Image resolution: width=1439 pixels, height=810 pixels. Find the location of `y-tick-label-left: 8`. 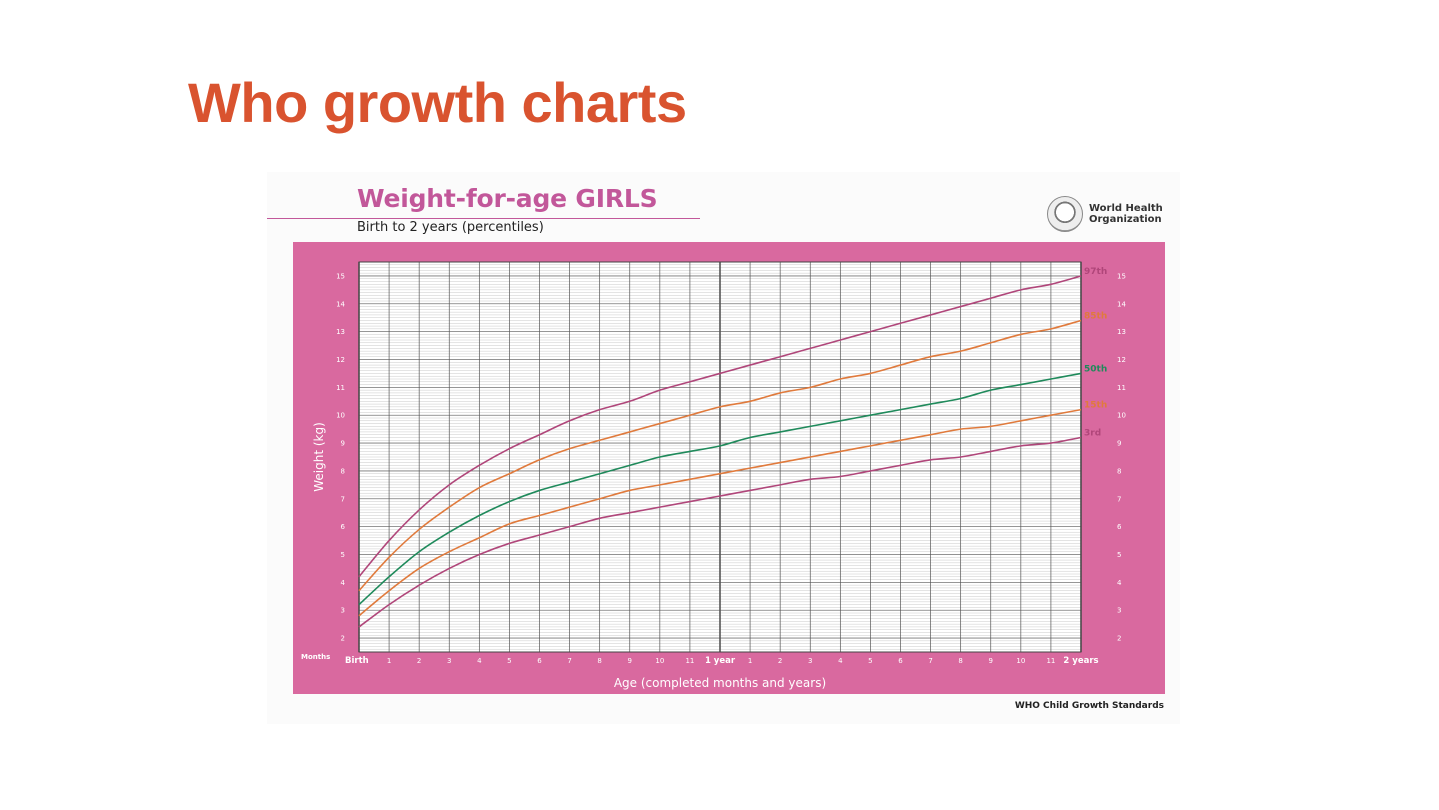

y-tick-label-left: 8 is located at coordinates (343, 471).